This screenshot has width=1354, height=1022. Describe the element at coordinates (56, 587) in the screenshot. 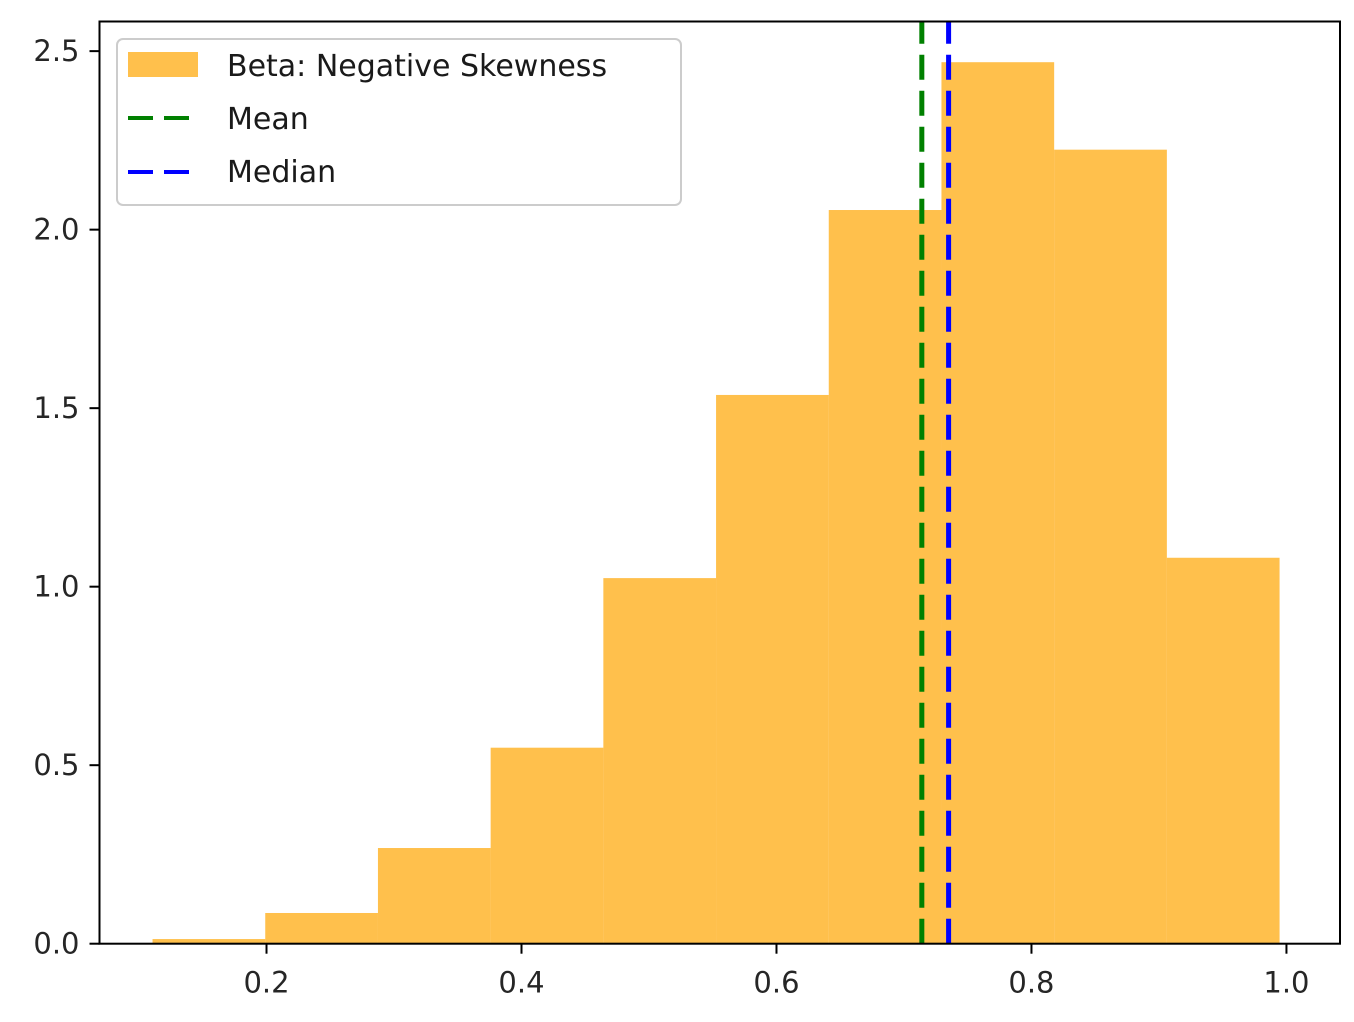

I see `y-tick-label: 1.0` at that location.